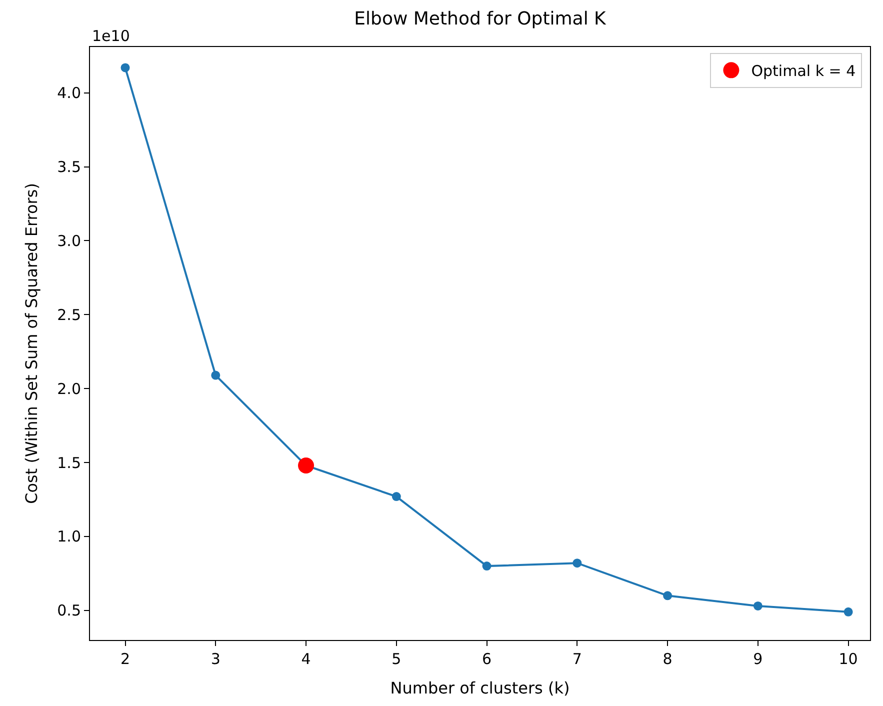  Describe the element at coordinates (215, 659) in the screenshot. I see `x-tick-label: 3` at that location.